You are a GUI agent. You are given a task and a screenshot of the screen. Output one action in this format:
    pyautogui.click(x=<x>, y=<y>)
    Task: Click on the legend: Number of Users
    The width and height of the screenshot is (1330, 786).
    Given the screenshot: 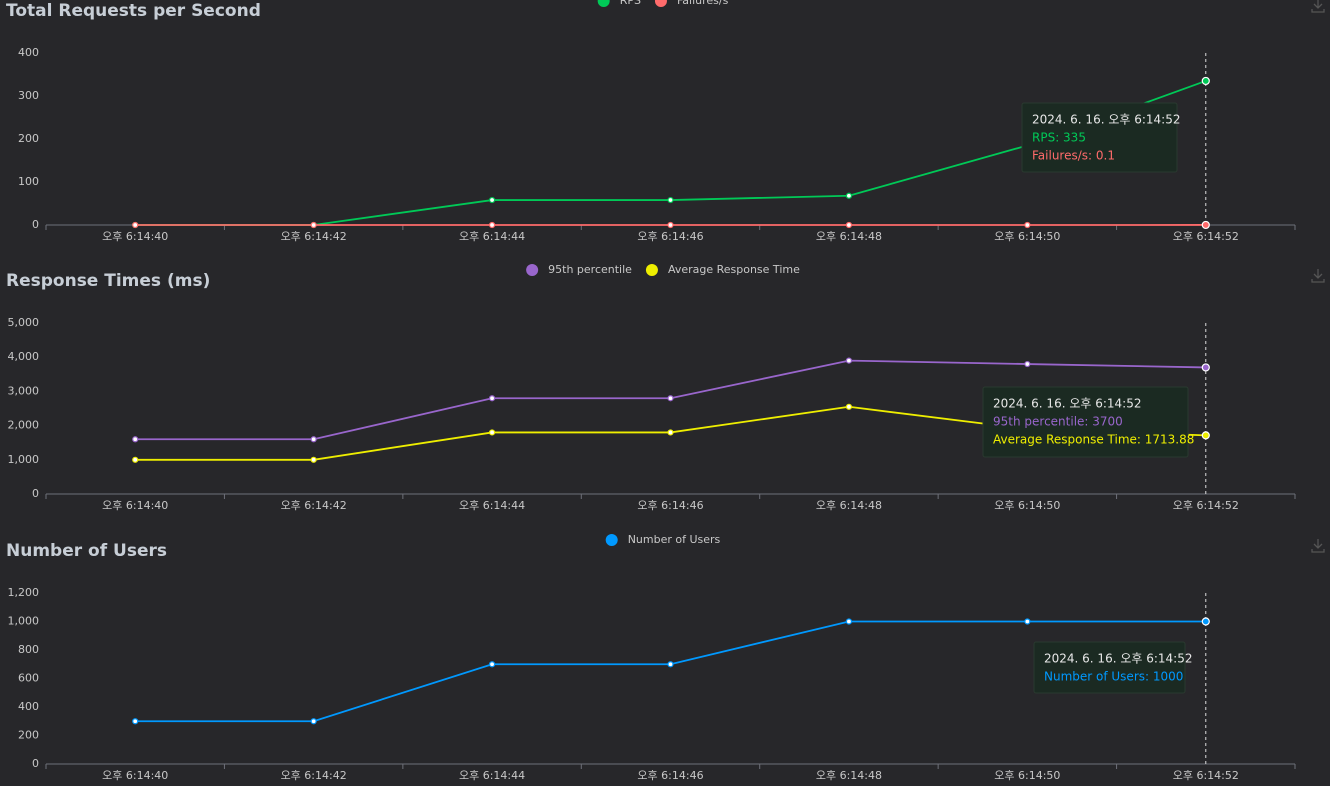 What is the action you would take?
    pyautogui.click(x=663, y=539)
    